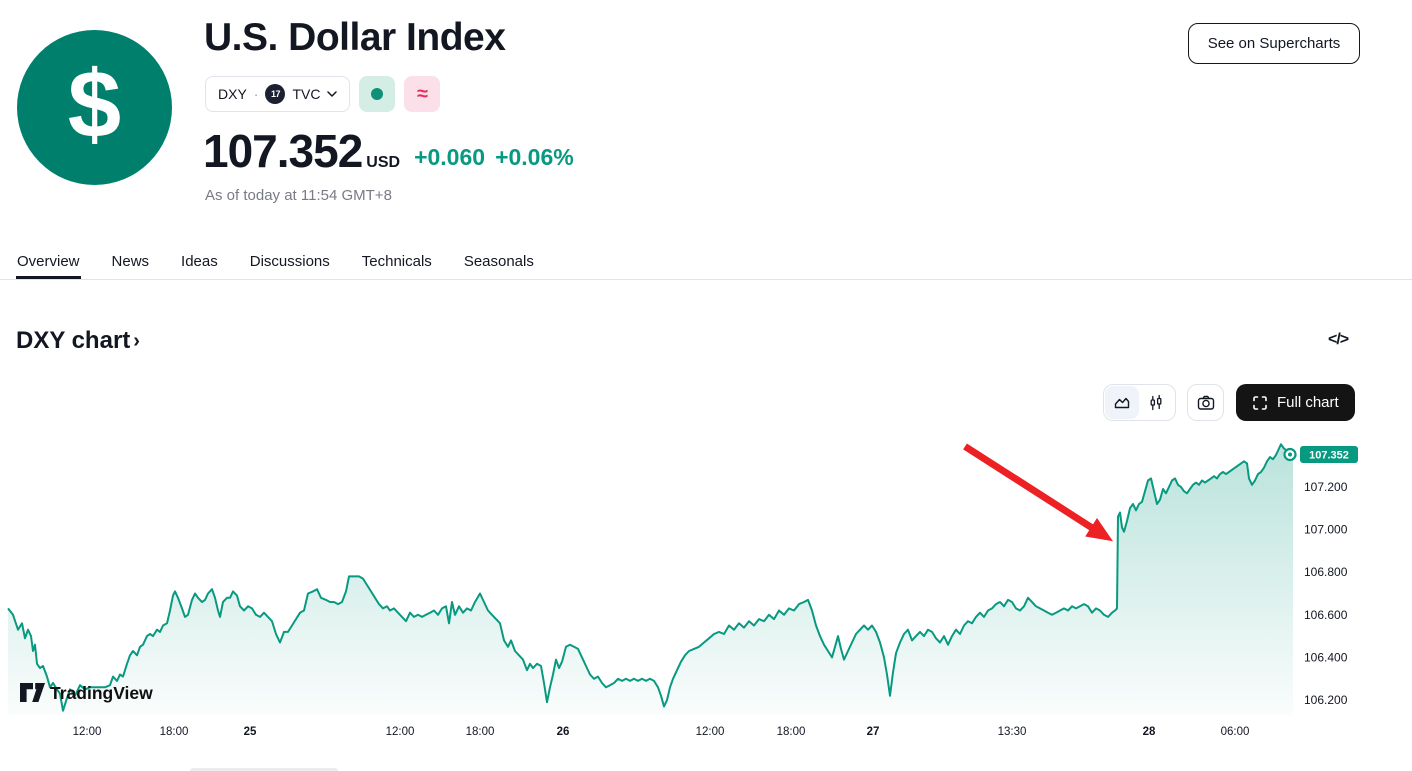  I want to click on annotation-arrow, so click(1030, 488).